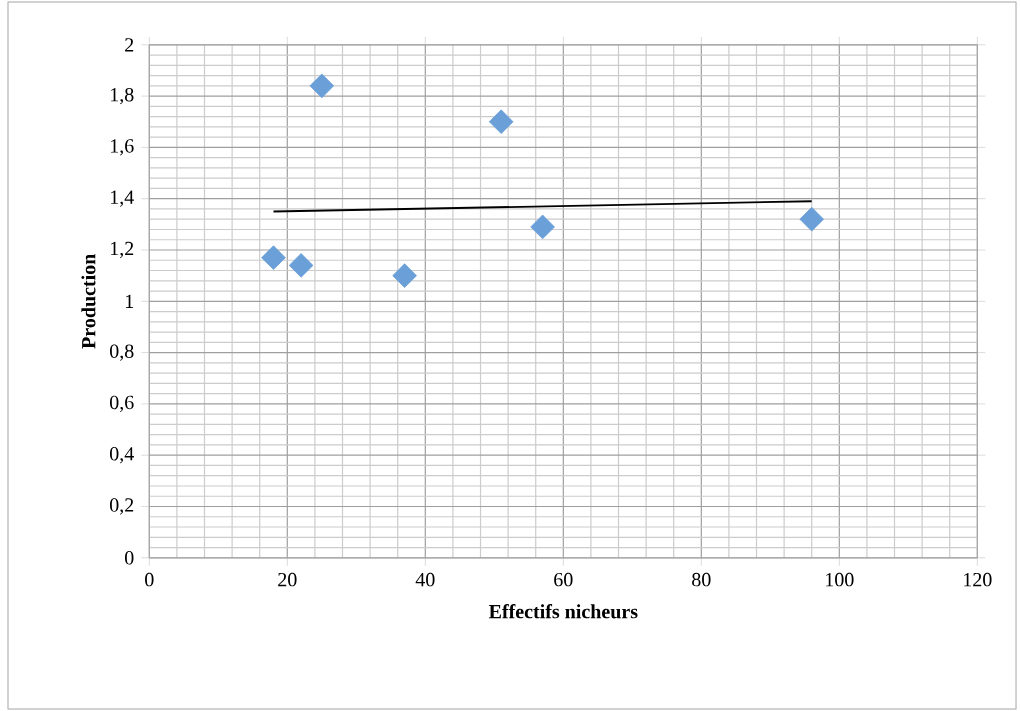 The image size is (1020, 711). Describe the element at coordinates (122, 198) in the screenshot. I see `y-tick-label: 1,4` at that location.